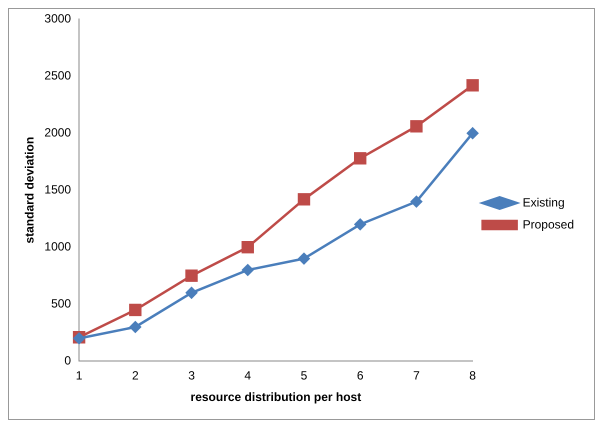  Describe the element at coordinates (79, 375) in the screenshot. I see `x-tick-label: 1` at that location.